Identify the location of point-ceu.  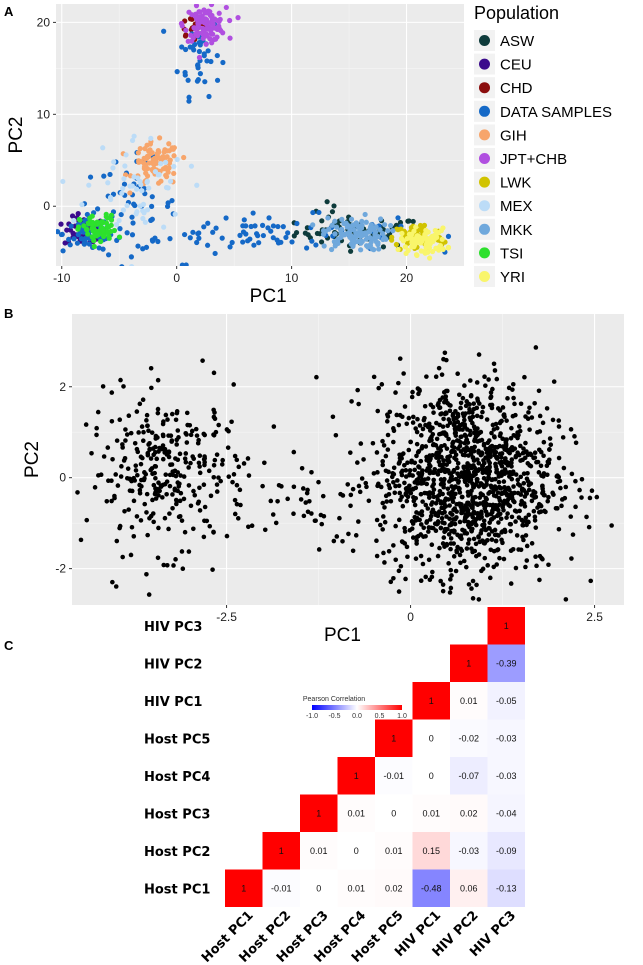
(61, 224).